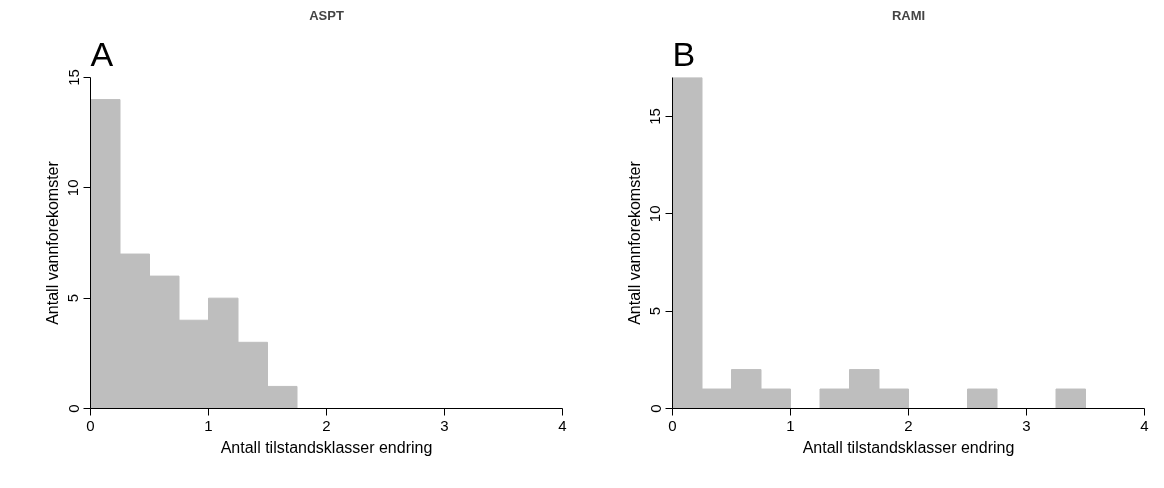  What do you see at coordinates (908, 15) in the screenshot?
I see `chart-title: RAMI` at bounding box center [908, 15].